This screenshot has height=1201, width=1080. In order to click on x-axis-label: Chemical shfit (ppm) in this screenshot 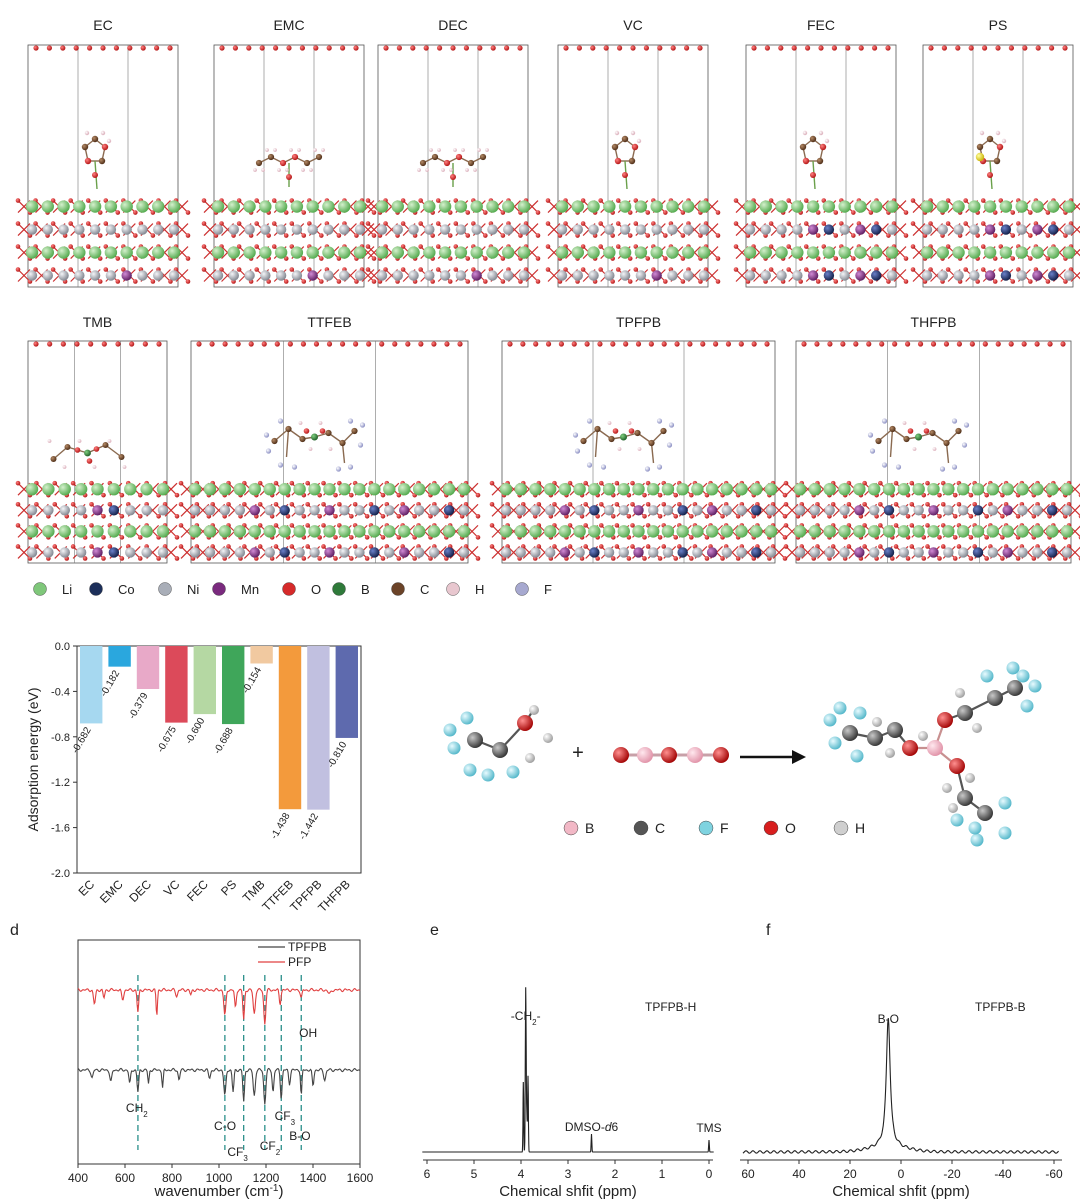, I will do `click(901, 1191)`.